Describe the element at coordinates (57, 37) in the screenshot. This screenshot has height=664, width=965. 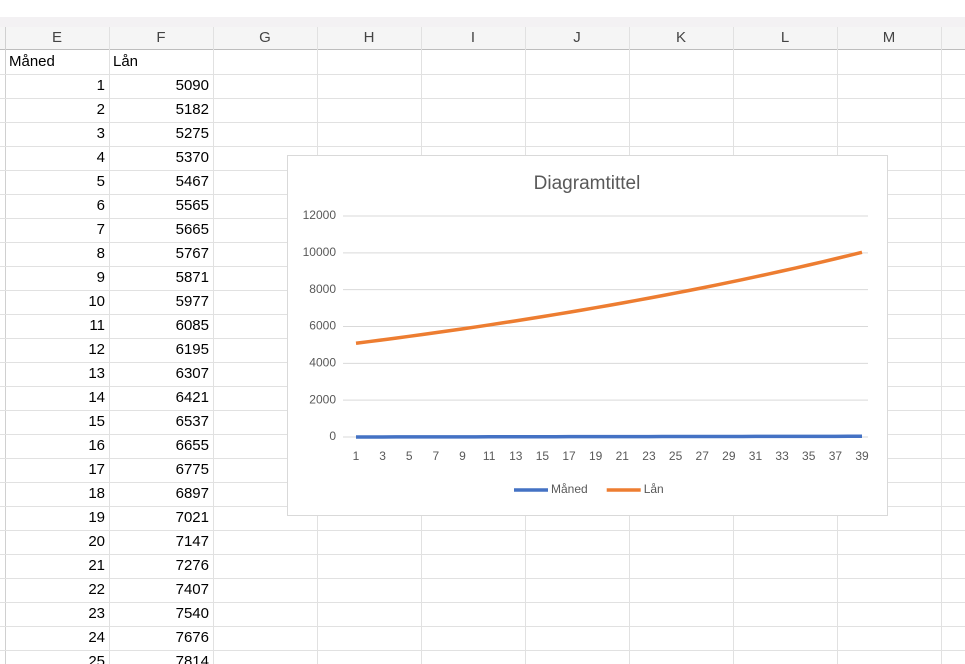
I see `column-header: E` at that location.